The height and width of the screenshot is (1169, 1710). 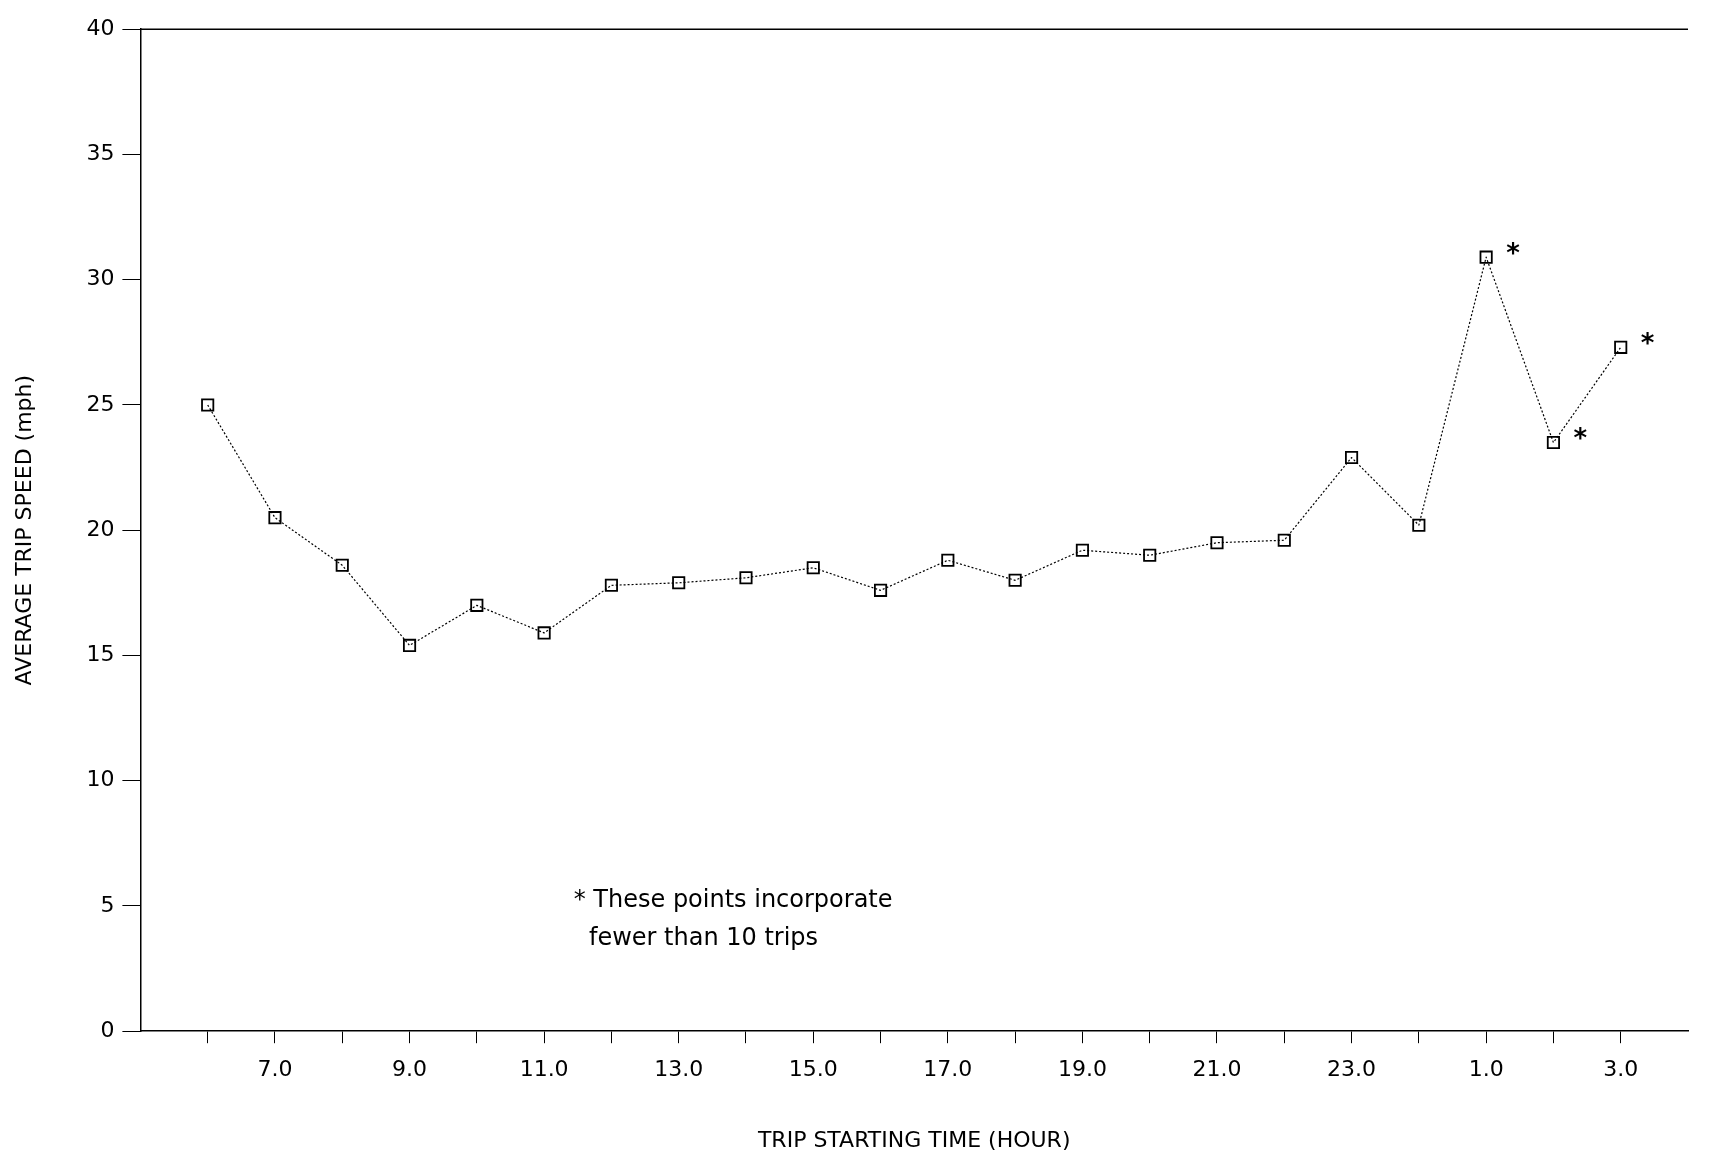 I want to click on x-tick-label: 19.0, so click(x=1082, y=1069).